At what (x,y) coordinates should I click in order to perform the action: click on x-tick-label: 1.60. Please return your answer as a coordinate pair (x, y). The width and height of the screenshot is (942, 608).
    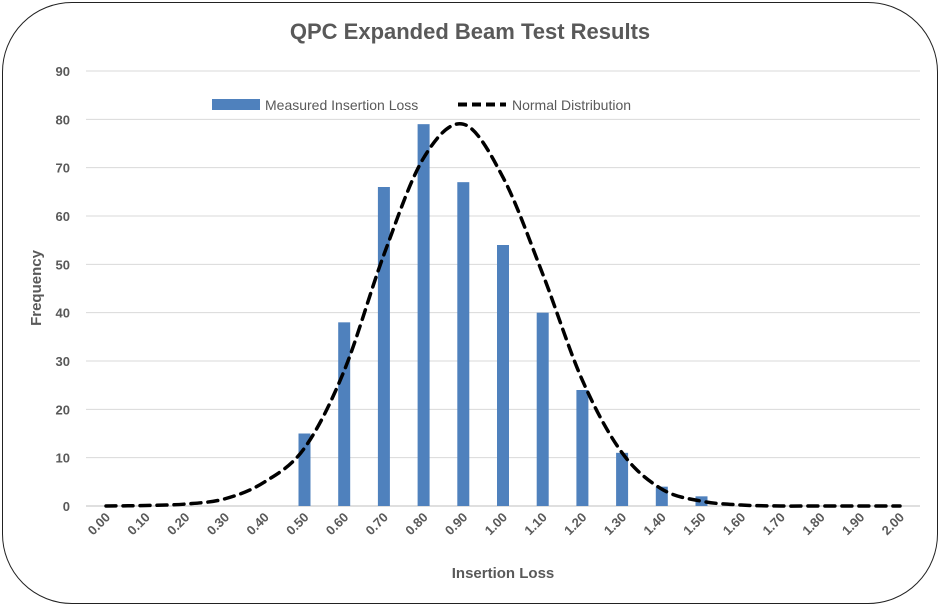
    Looking at the image, I should click on (734, 524).